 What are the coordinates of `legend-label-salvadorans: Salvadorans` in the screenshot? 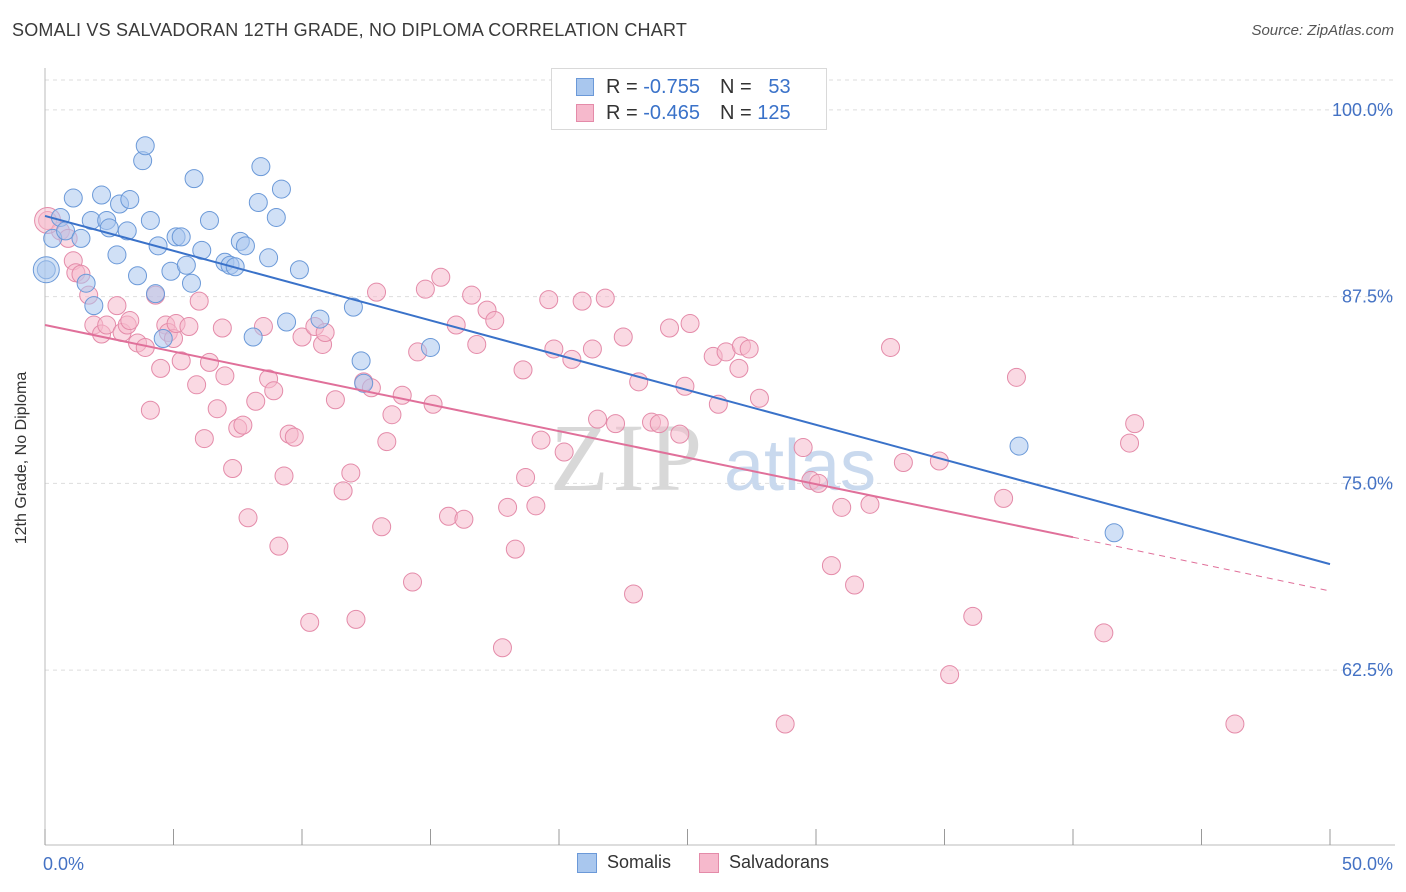 It's located at (779, 862).